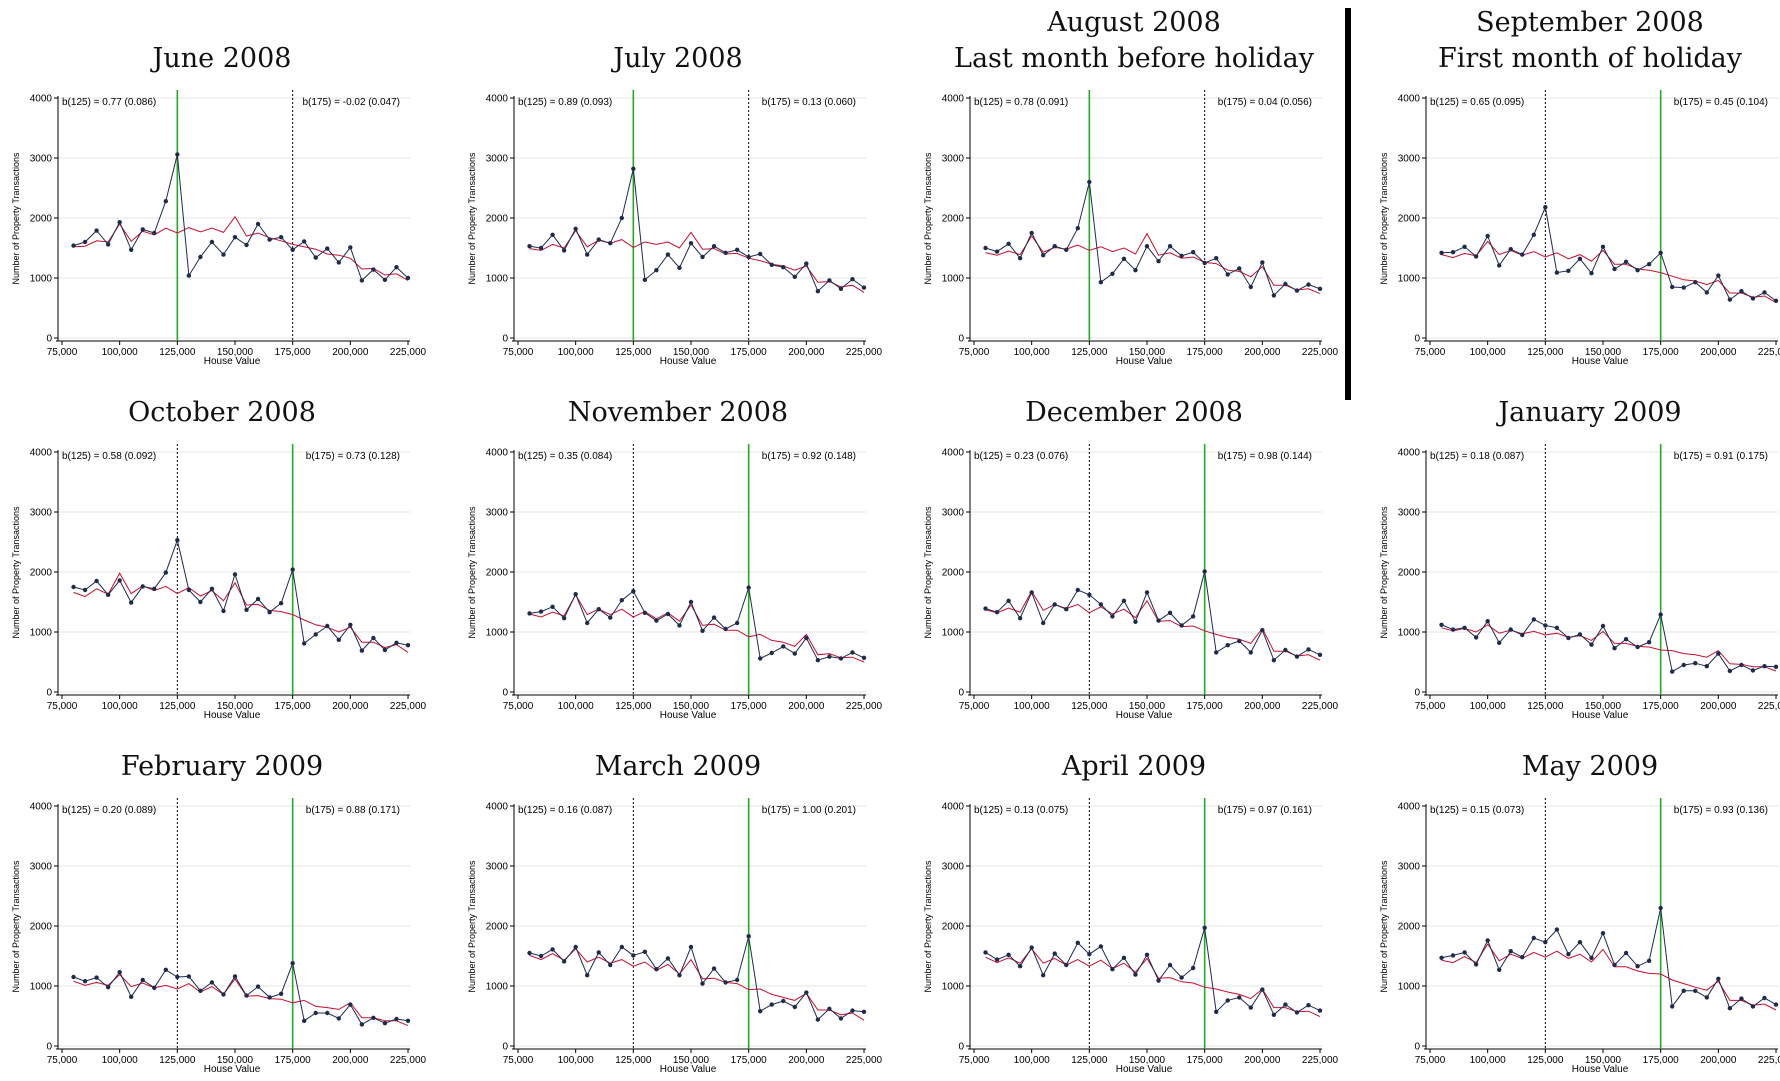 This screenshot has height=1081, width=1780. I want to click on chart-subtitle: Last month before holiday, so click(1134, 58).